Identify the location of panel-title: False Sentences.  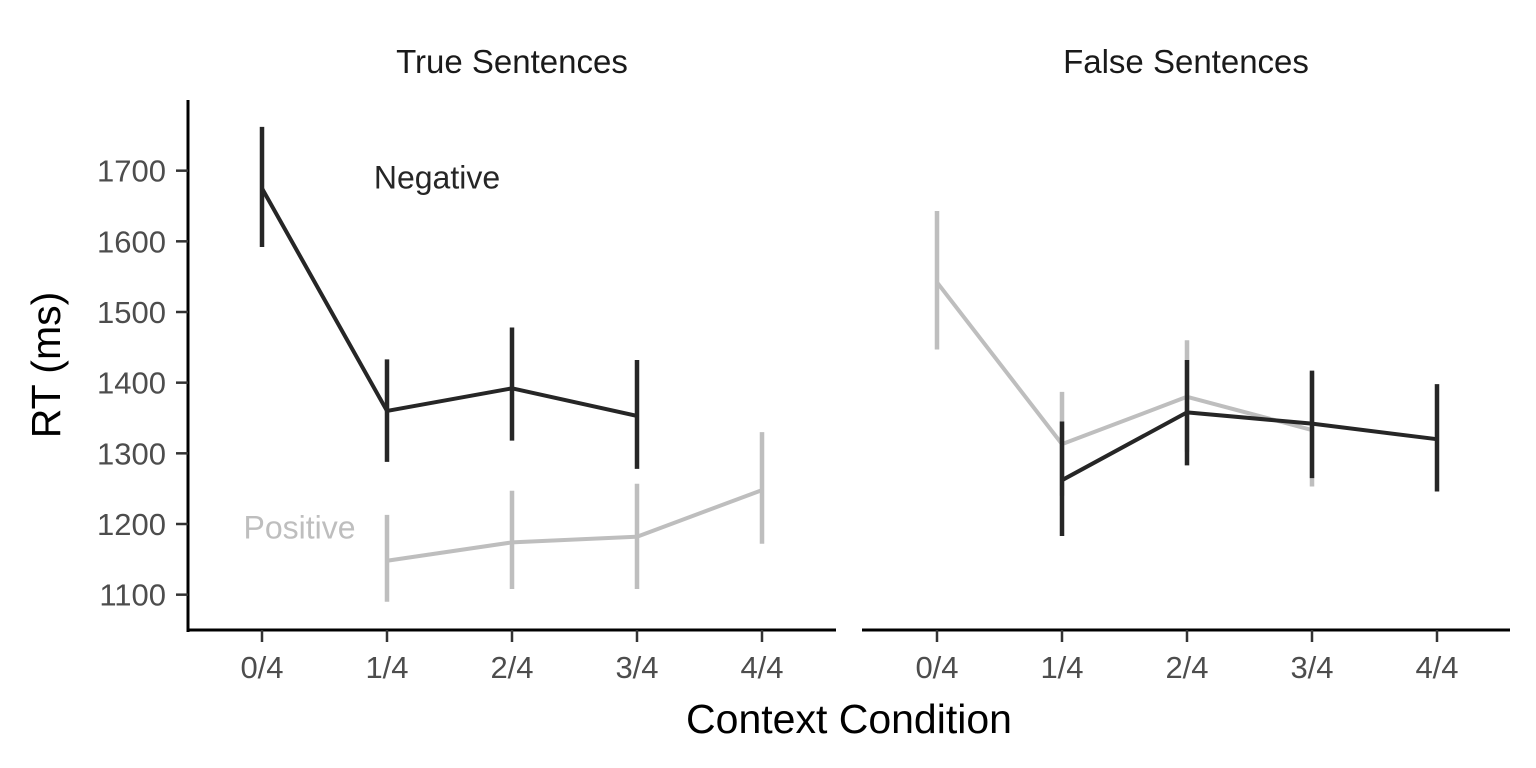
(1186, 61).